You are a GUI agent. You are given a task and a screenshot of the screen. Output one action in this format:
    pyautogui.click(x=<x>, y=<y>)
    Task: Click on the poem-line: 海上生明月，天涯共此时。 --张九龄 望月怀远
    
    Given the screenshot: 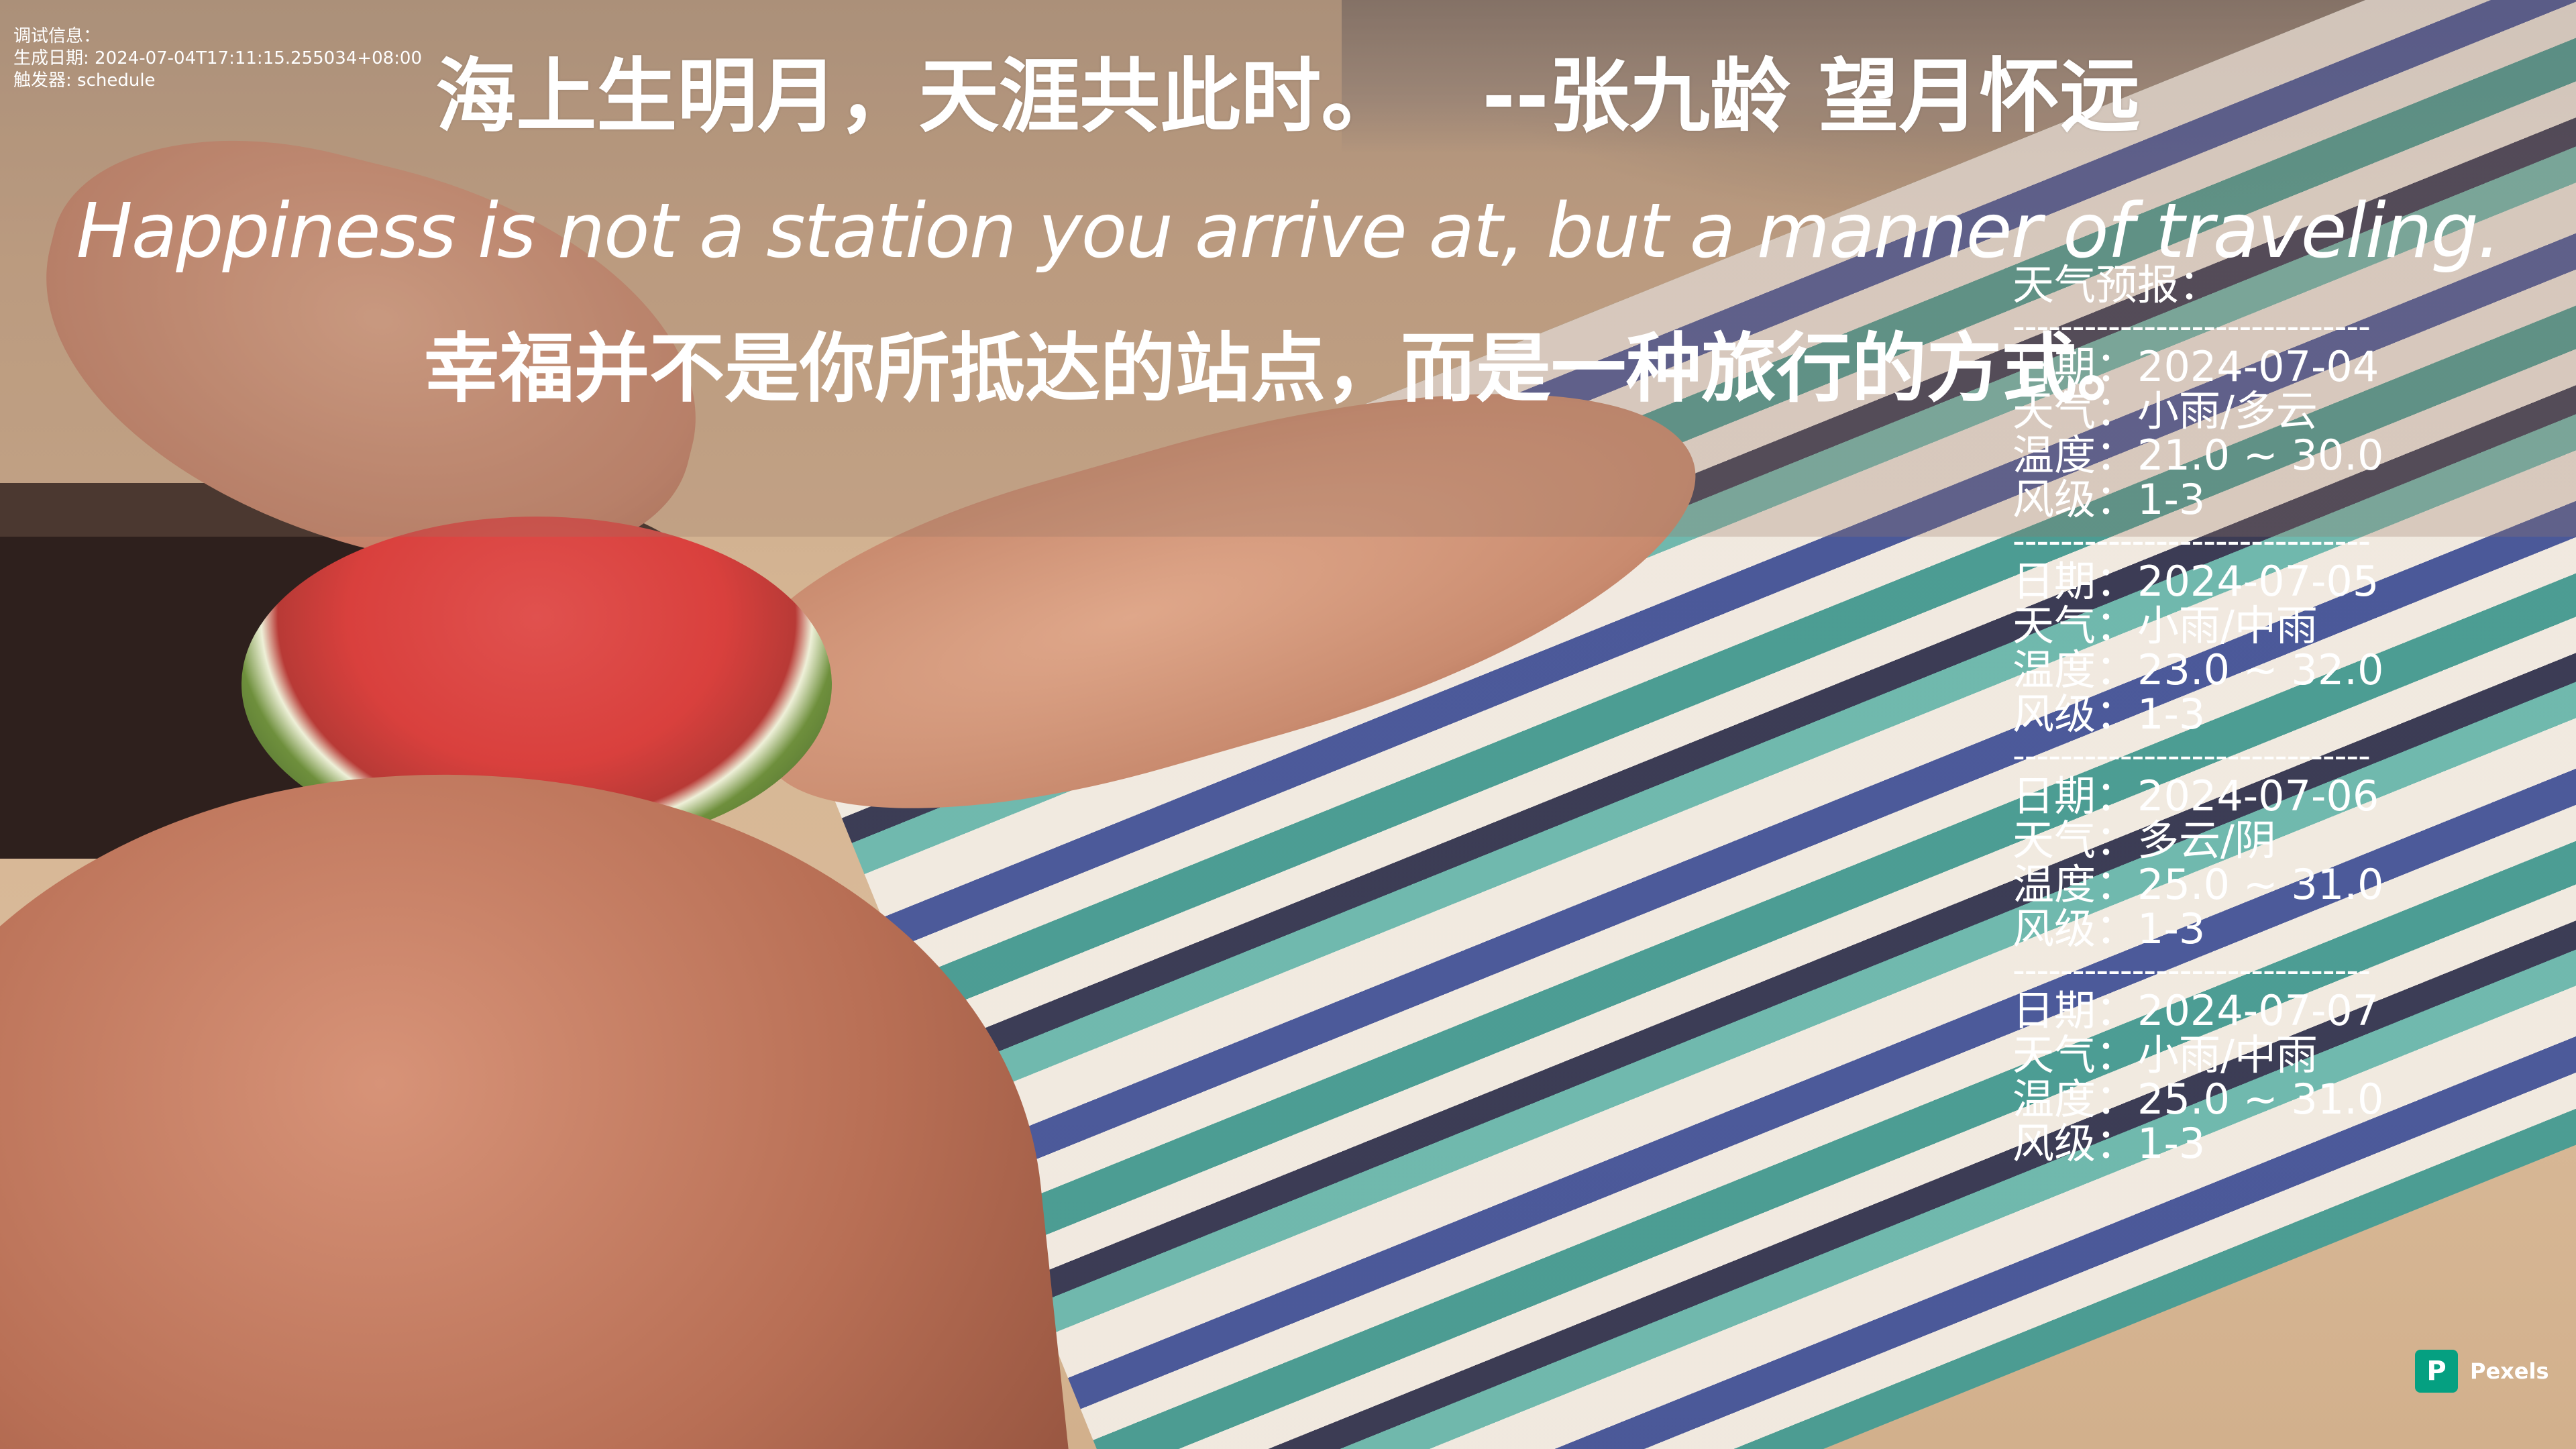 What is the action you would take?
    pyautogui.click(x=1288, y=97)
    